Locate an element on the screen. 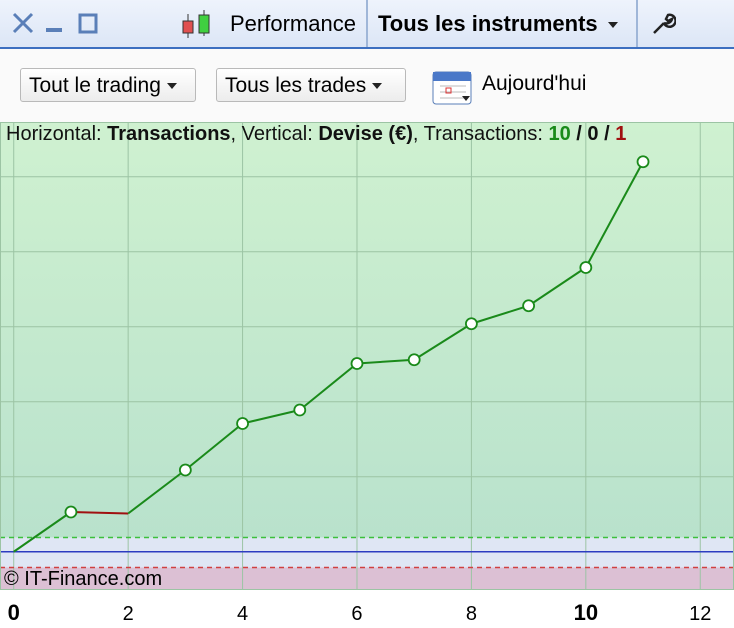 The width and height of the screenshot is (734, 628). instrument-select: Tous les instruments is located at coordinates (498, 24).